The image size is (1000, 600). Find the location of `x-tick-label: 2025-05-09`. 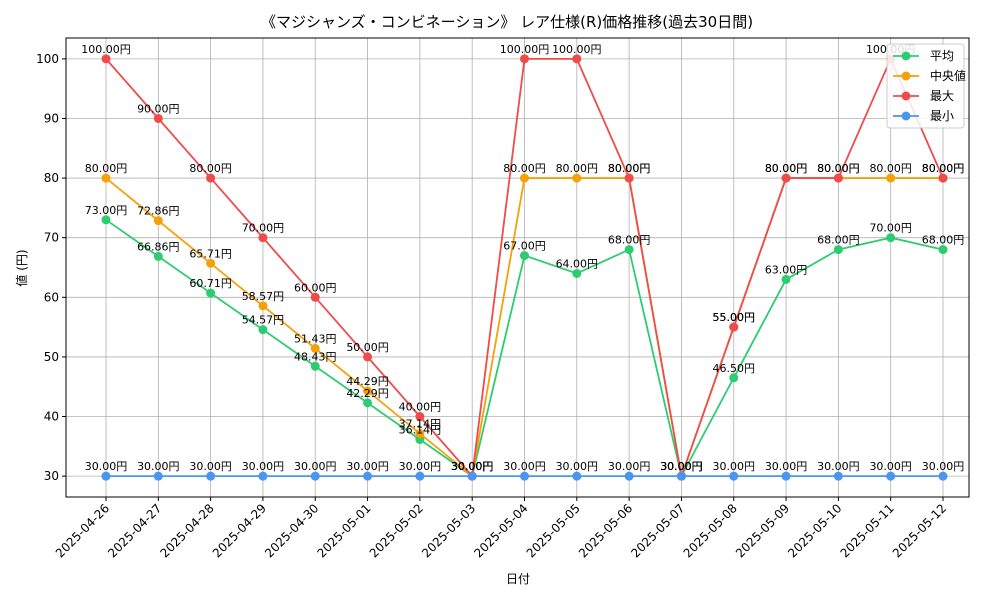

x-tick-label: 2025-05-09 is located at coordinates (762, 530).